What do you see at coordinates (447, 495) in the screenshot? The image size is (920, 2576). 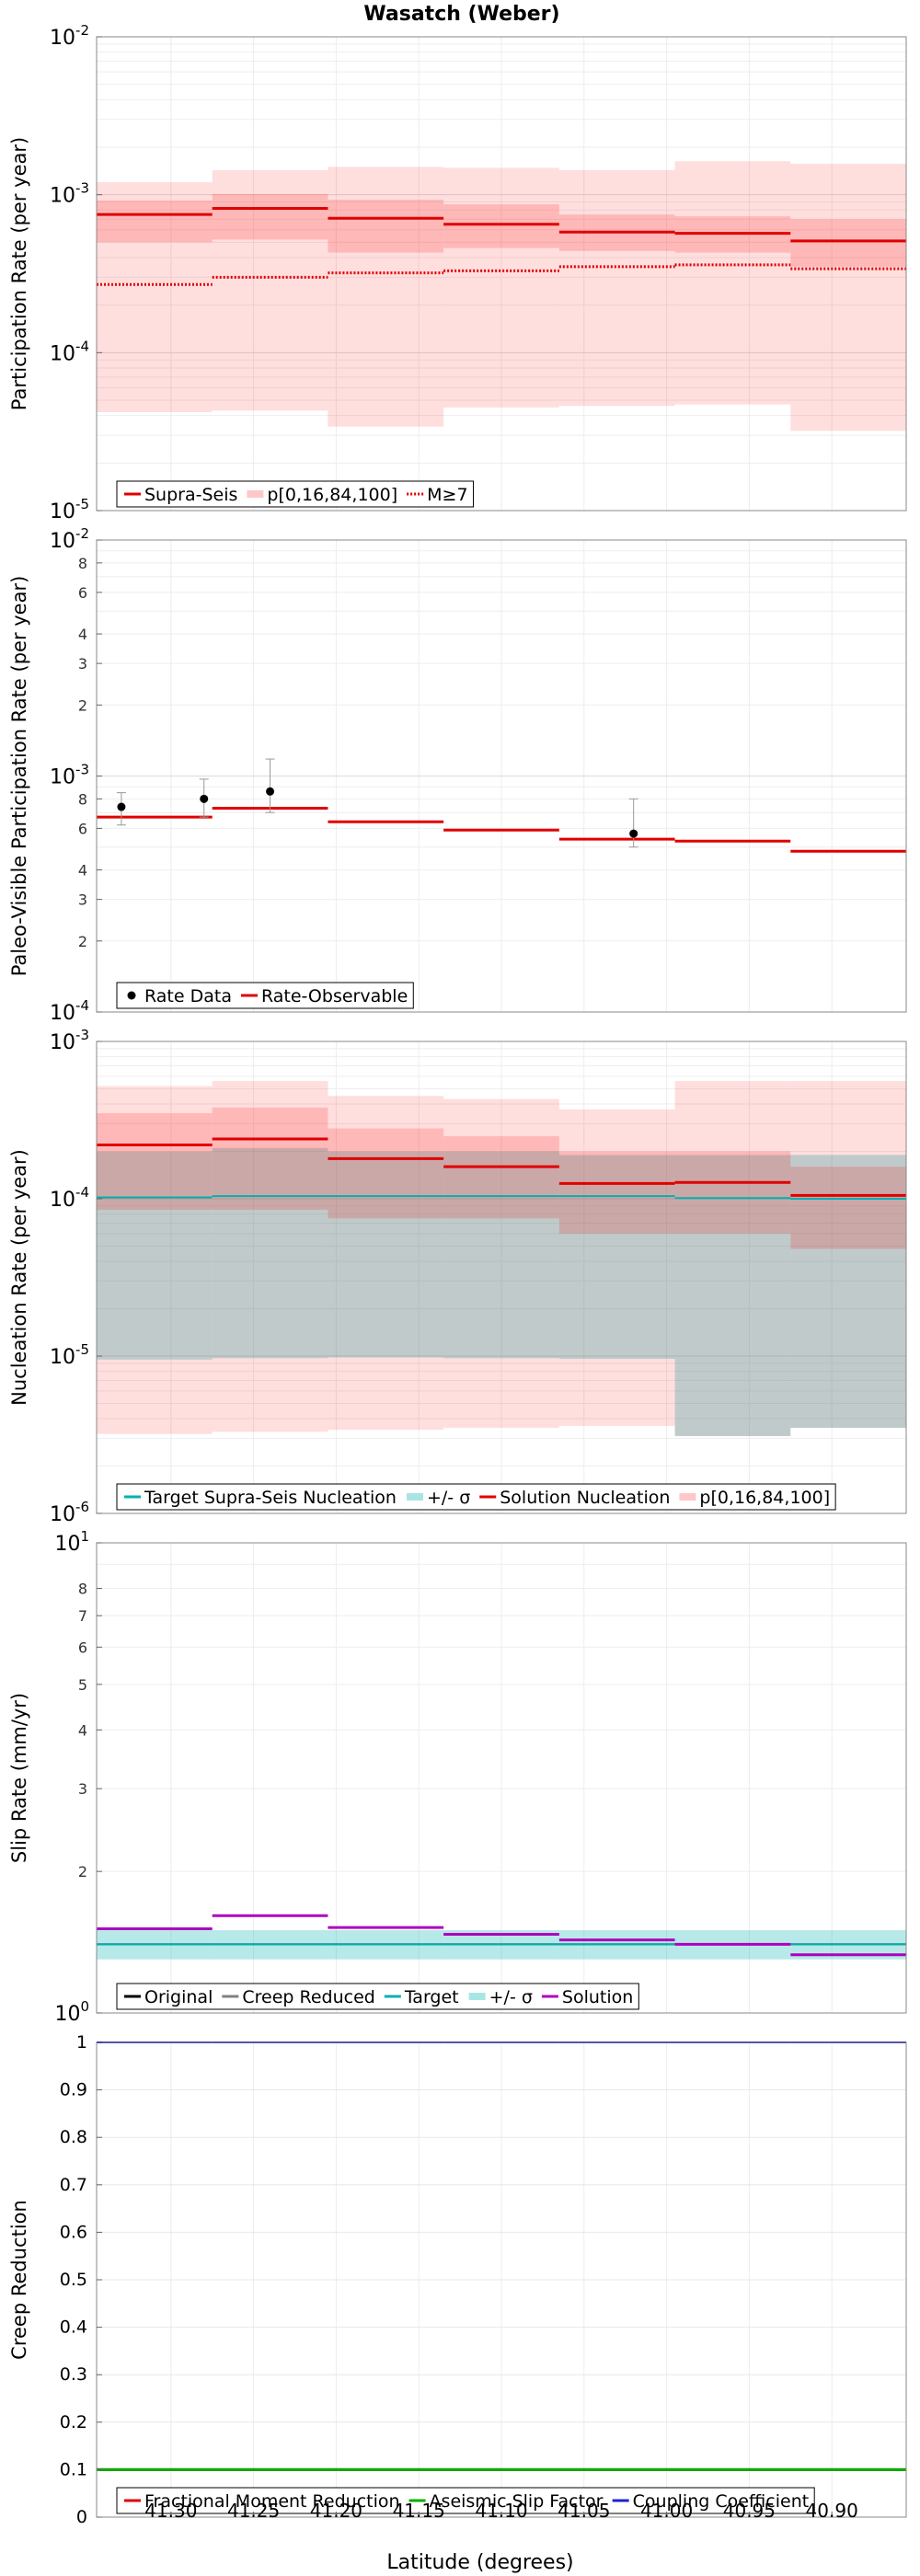 I see `legend-label: M≥7` at bounding box center [447, 495].